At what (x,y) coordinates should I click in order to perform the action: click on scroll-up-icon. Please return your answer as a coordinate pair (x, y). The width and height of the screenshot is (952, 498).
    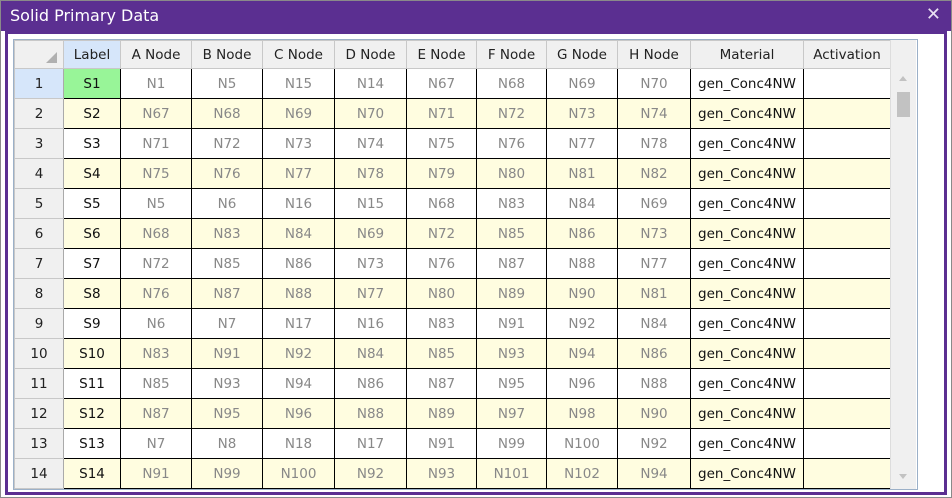
    Looking at the image, I should click on (903, 78).